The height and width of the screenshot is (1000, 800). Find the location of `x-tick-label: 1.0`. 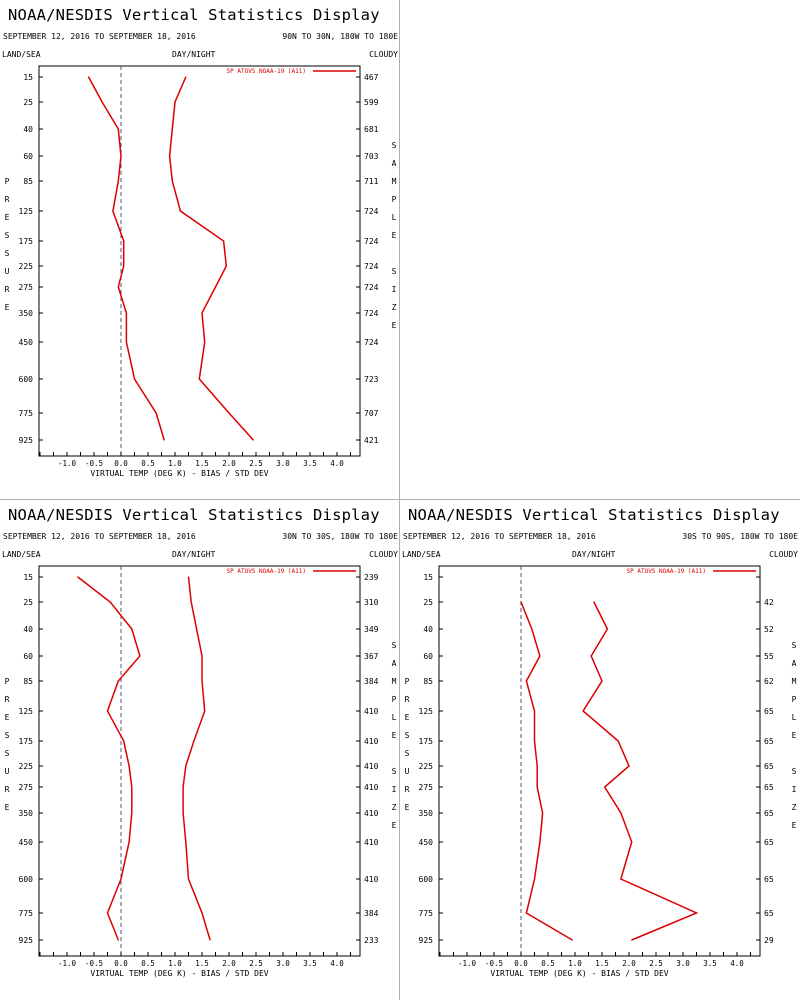

x-tick-label: 1.0 is located at coordinates (575, 963).